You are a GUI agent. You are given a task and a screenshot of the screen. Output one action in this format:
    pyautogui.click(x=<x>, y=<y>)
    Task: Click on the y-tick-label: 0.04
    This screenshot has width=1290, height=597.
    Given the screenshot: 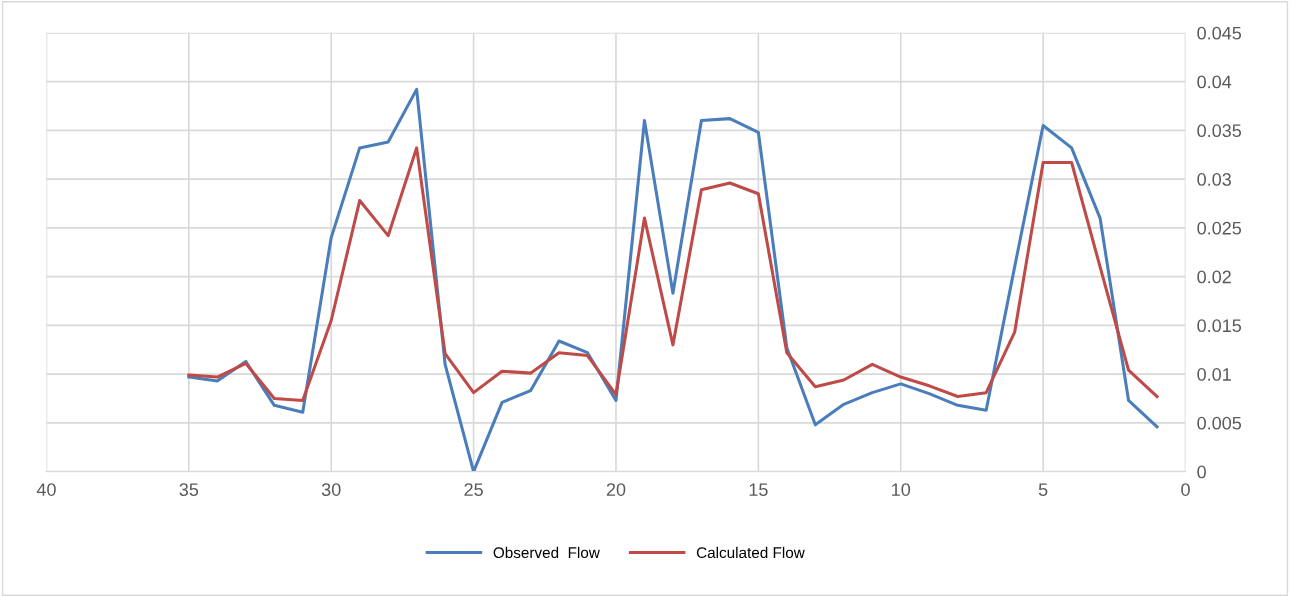 What is the action you would take?
    pyautogui.click(x=1214, y=82)
    